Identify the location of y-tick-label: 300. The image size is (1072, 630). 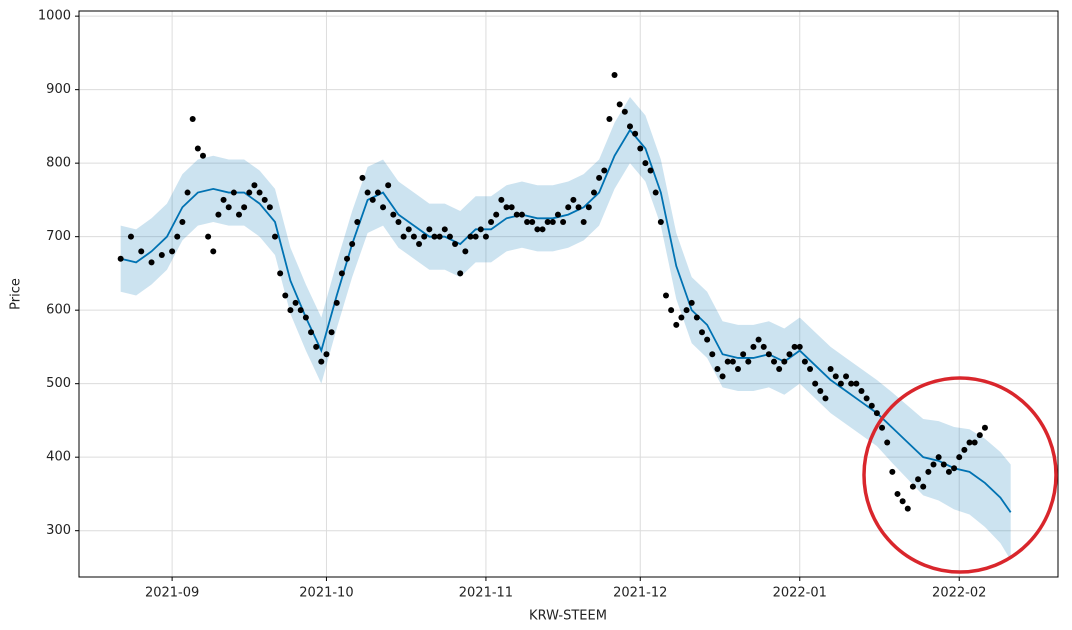
(58, 530).